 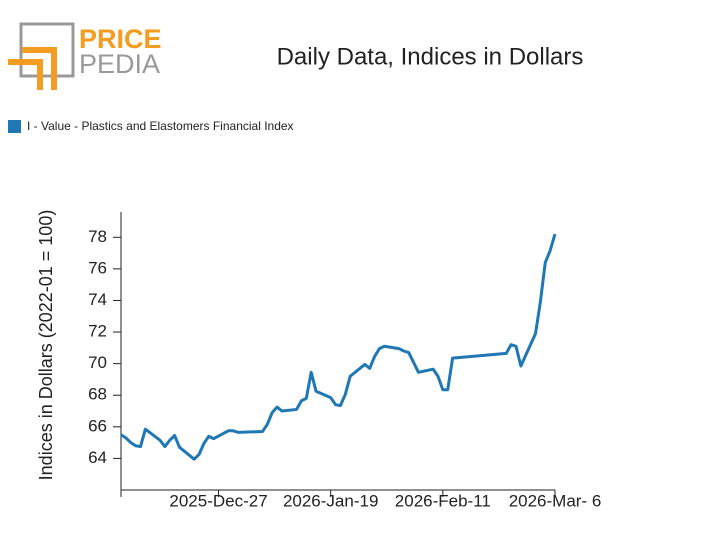 What do you see at coordinates (443, 500) in the screenshot?
I see `x-tick-label: 2026-Feb-11` at bounding box center [443, 500].